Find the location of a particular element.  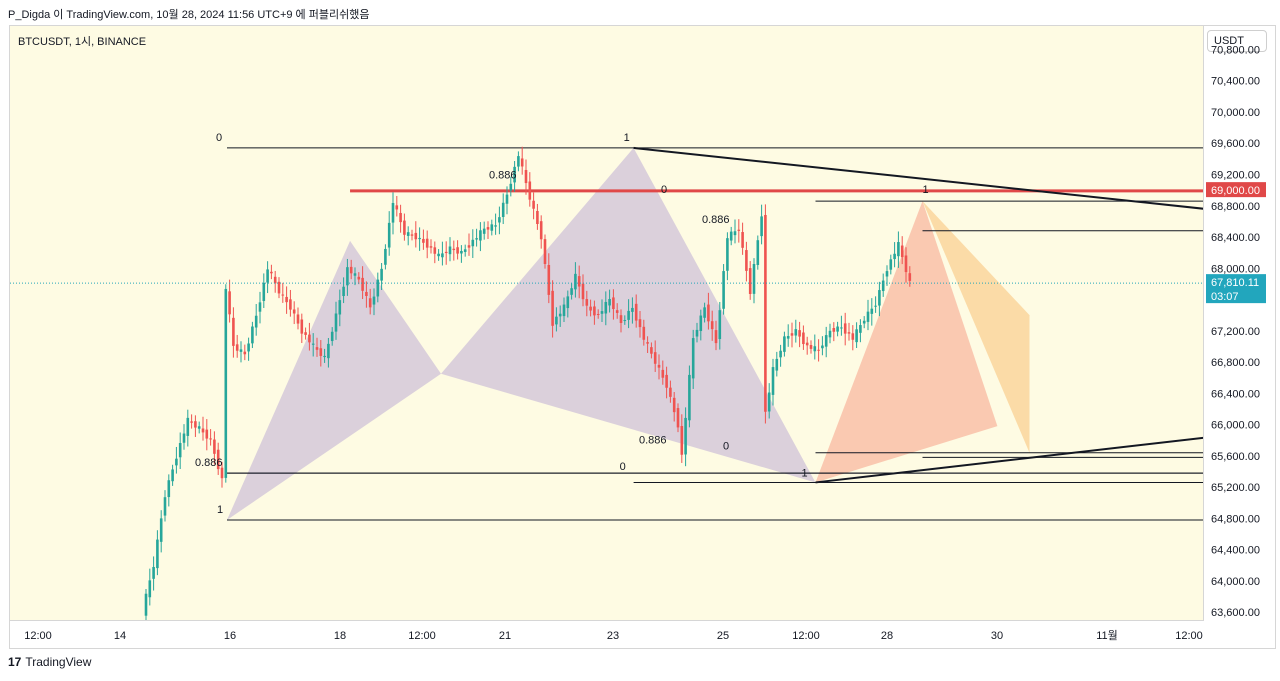

price-tick-label: 66,400.00 is located at coordinates (1235, 394).